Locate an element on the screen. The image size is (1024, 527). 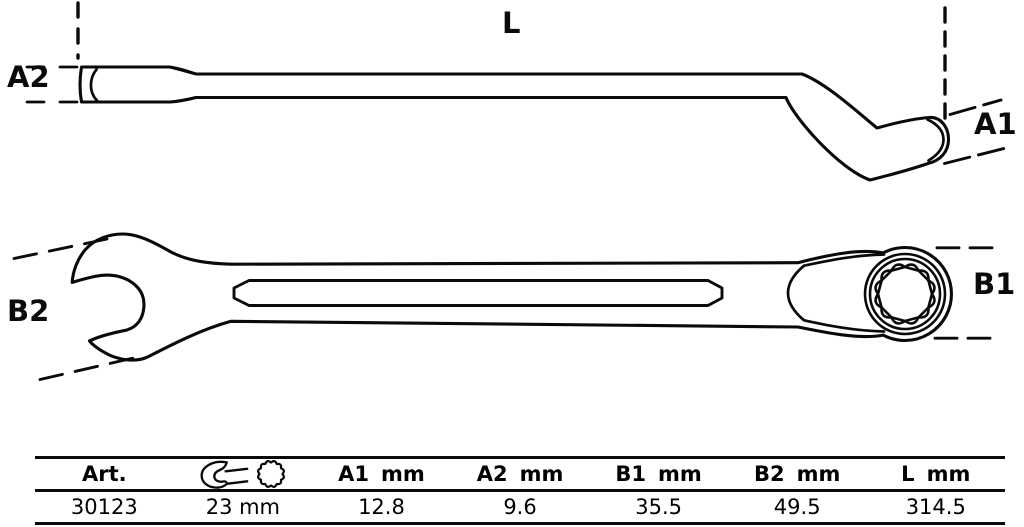
taper-notch-top is located at coordinates (183, 70).